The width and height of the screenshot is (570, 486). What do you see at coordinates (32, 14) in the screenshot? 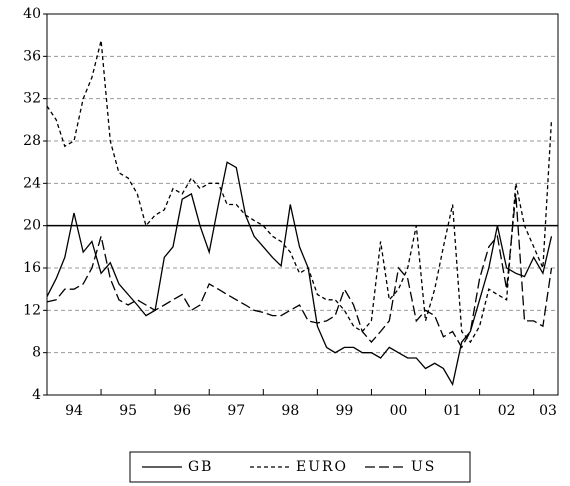
I see `y-tick-label: 40` at bounding box center [32, 14].